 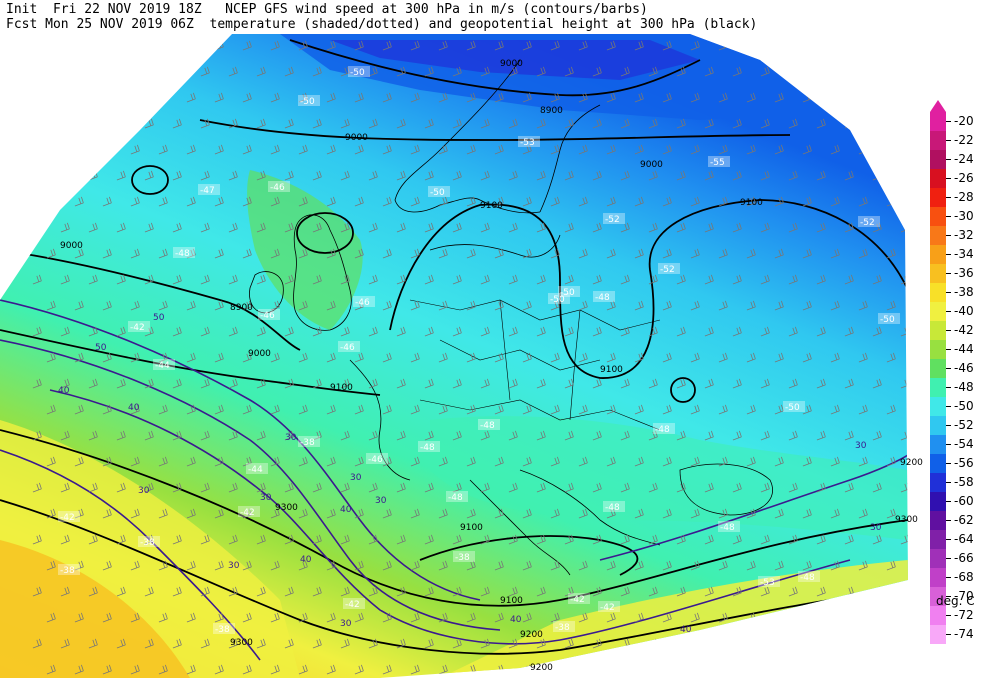 What do you see at coordinates (511, 64) in the screenshot?
I see `height-label: 9000` at bounding box center [511, 64].